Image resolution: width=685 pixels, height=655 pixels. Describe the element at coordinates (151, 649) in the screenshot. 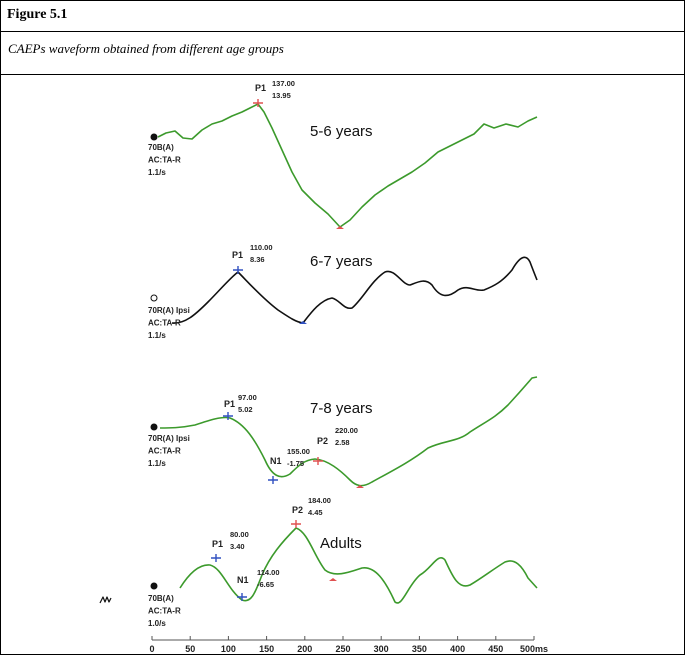

I see `x-tick-label: 0` at that location.